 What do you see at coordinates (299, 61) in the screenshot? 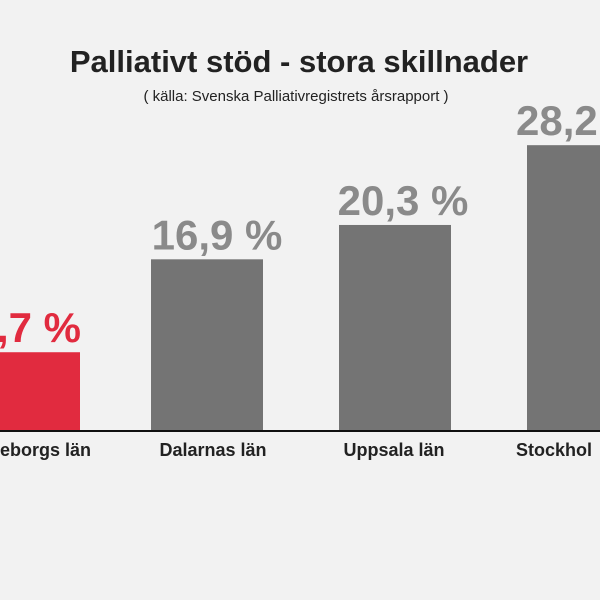
I see `chart-title: Palliativt stöd - stora skillnader` at bounding box center [299, 61].